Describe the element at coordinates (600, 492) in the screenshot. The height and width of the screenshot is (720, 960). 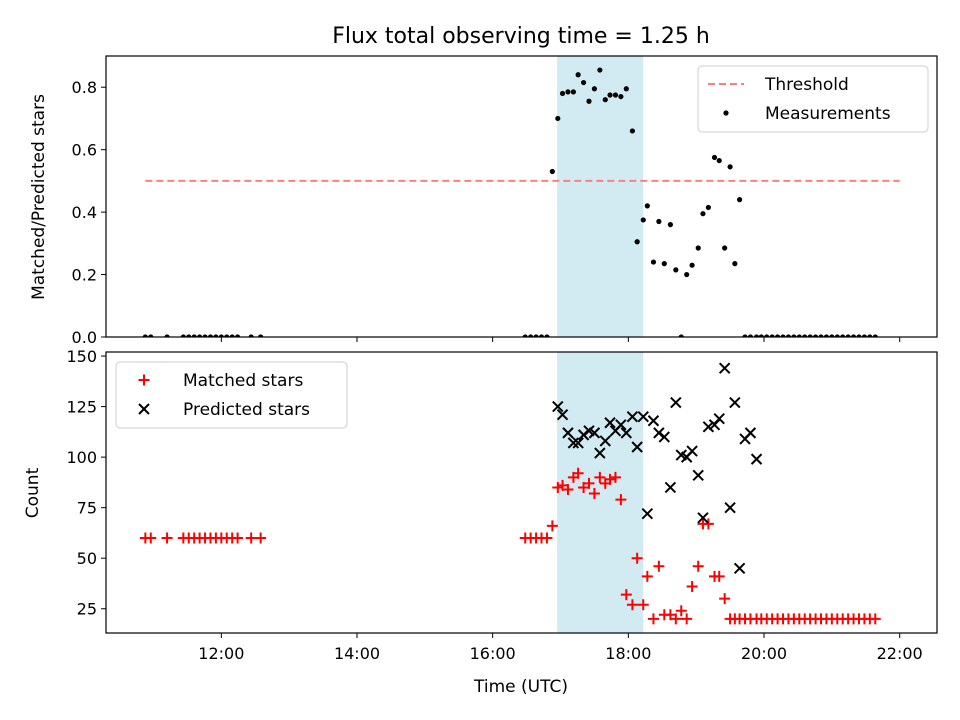
I see `bottom-observing-span` at that location.